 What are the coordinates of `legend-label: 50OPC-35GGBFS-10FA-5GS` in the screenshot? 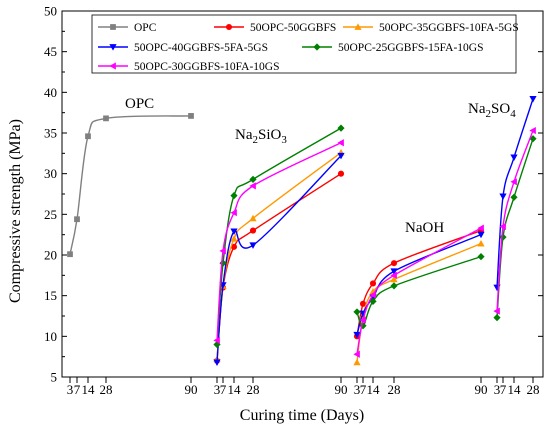 It's located at (449, 28).